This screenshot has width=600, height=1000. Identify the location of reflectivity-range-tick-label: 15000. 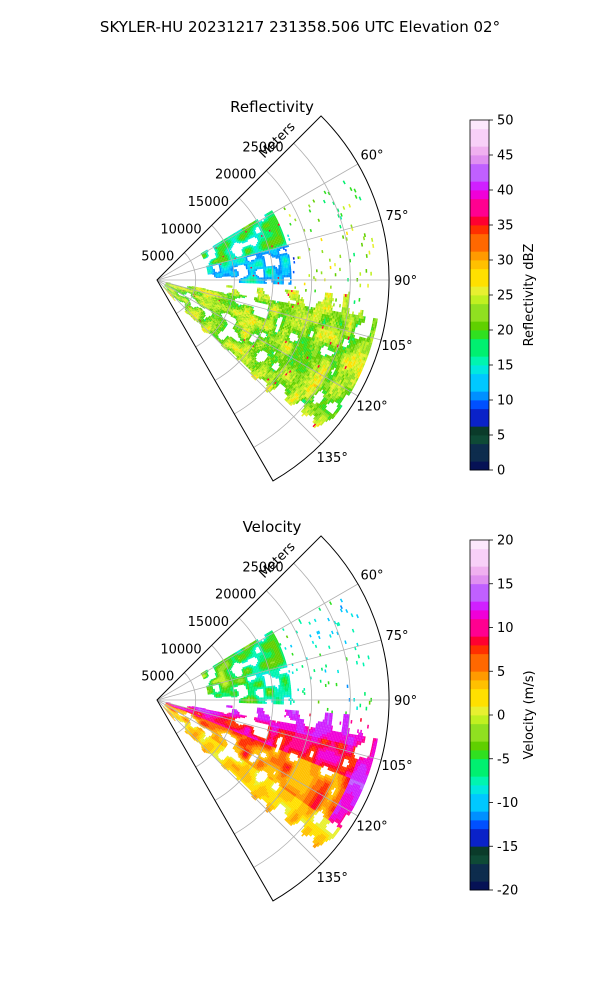
(208, 202).